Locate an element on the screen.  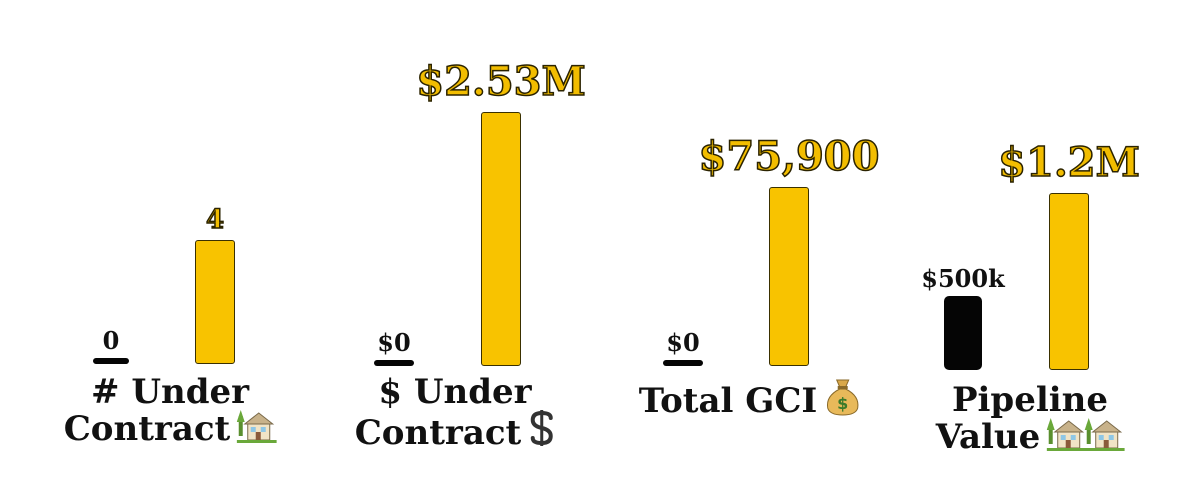
after-value-label: 4 is located at coordinates (215, 220).